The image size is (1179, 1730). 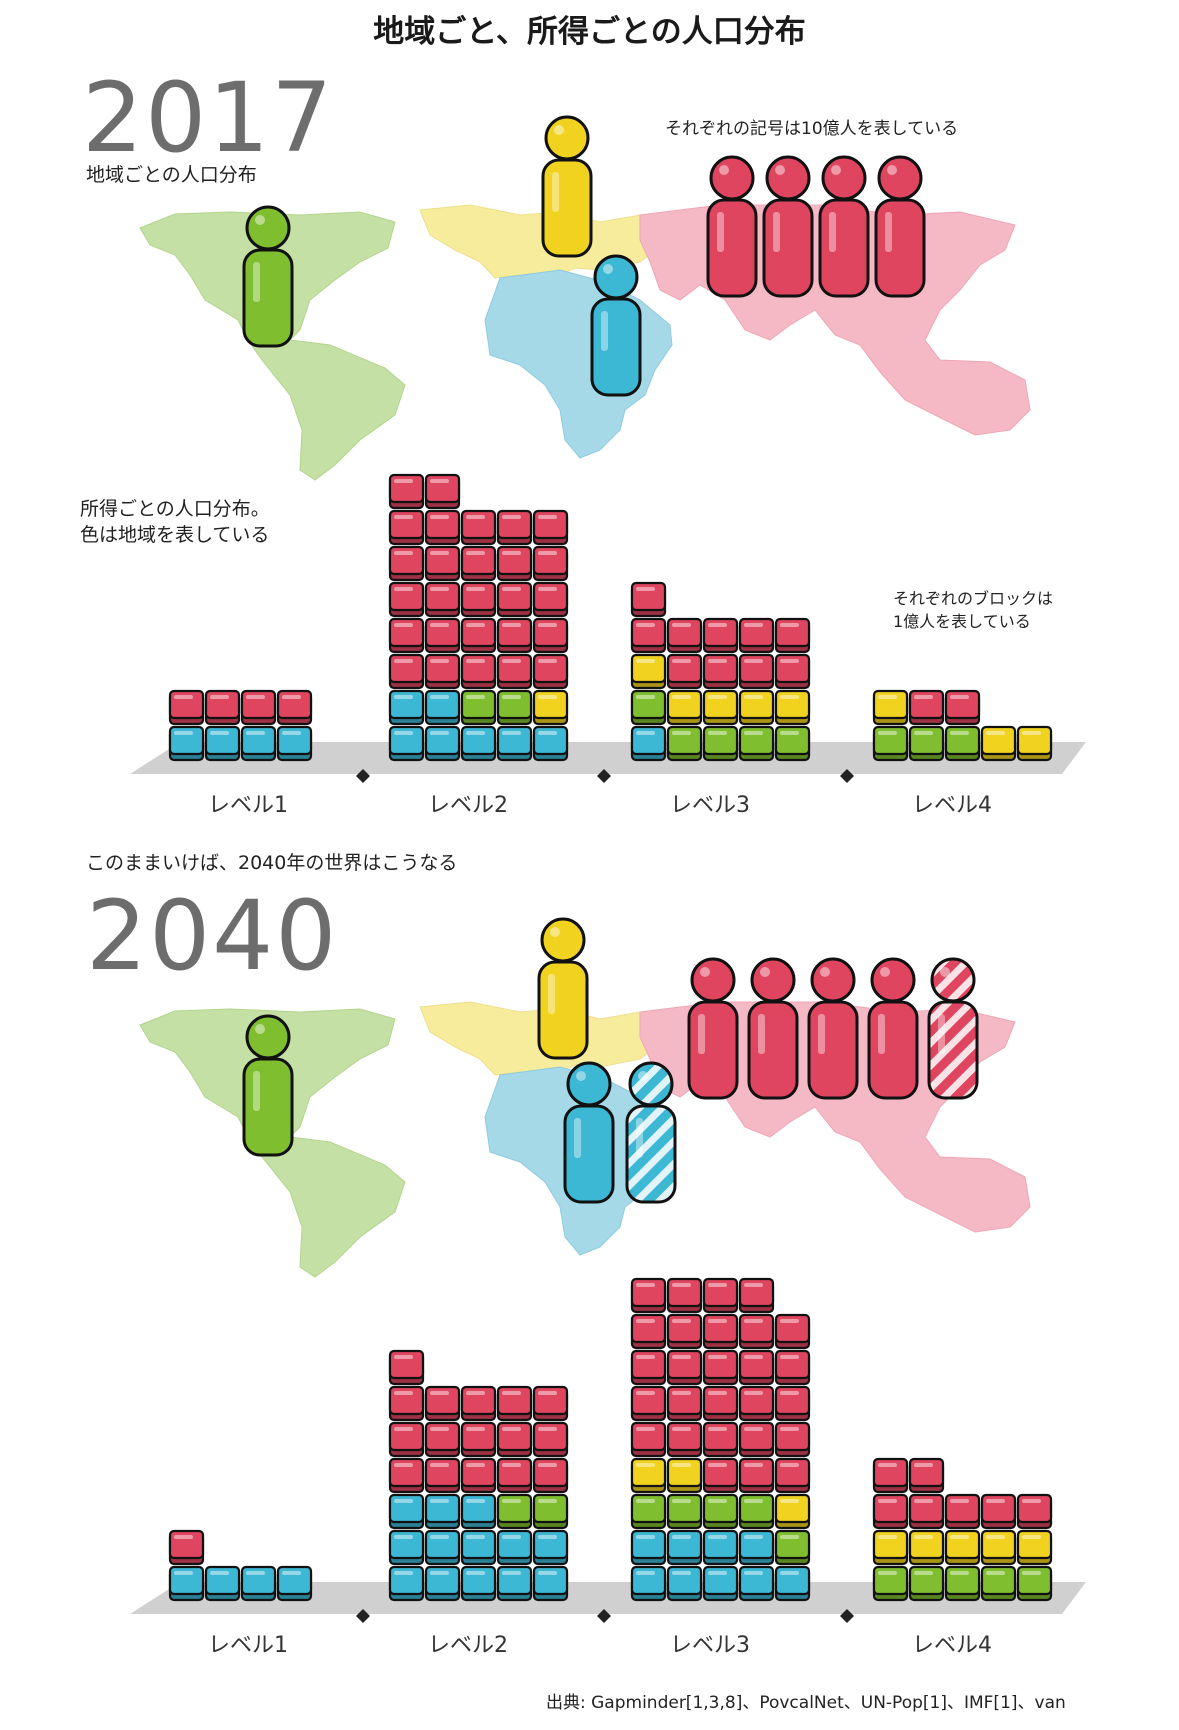 What do you see at coordinates (952, 1645) in the screenshot?
I see `level-label: レベル4` at bounding box center [952, 1645].